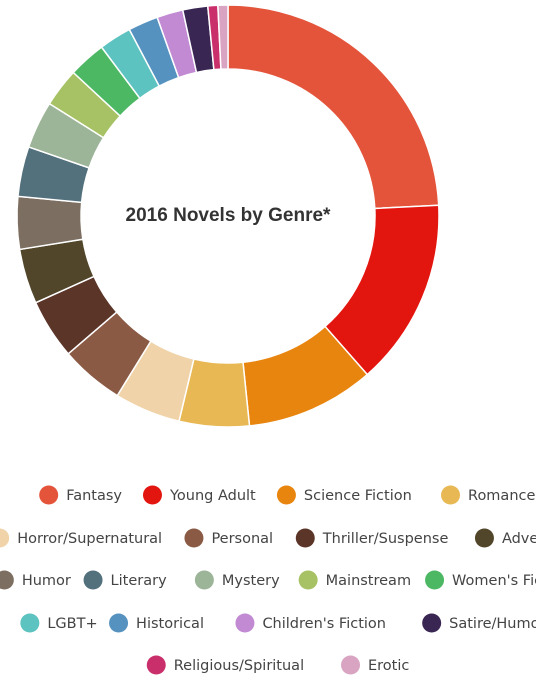  I want to click on legend-item-young-adult: Young Adult, so click(199, 495).